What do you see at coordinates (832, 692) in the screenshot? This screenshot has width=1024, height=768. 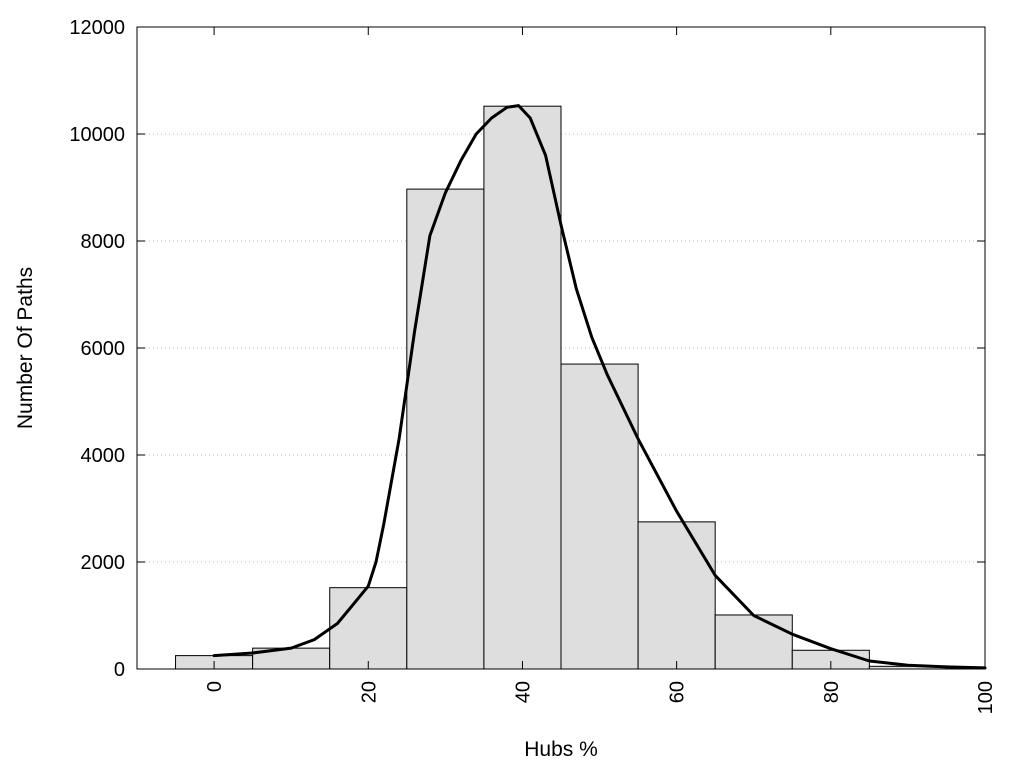 I see `x-tick-label: 80` at bounding box center [832, 692].